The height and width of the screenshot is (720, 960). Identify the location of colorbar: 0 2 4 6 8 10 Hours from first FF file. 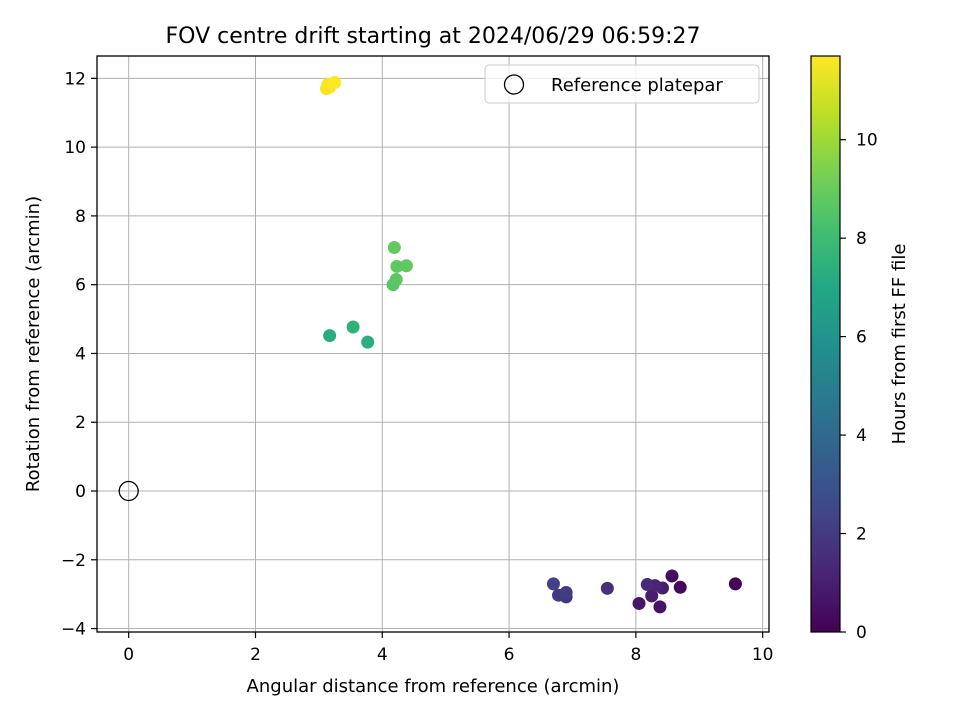
(860, 349).